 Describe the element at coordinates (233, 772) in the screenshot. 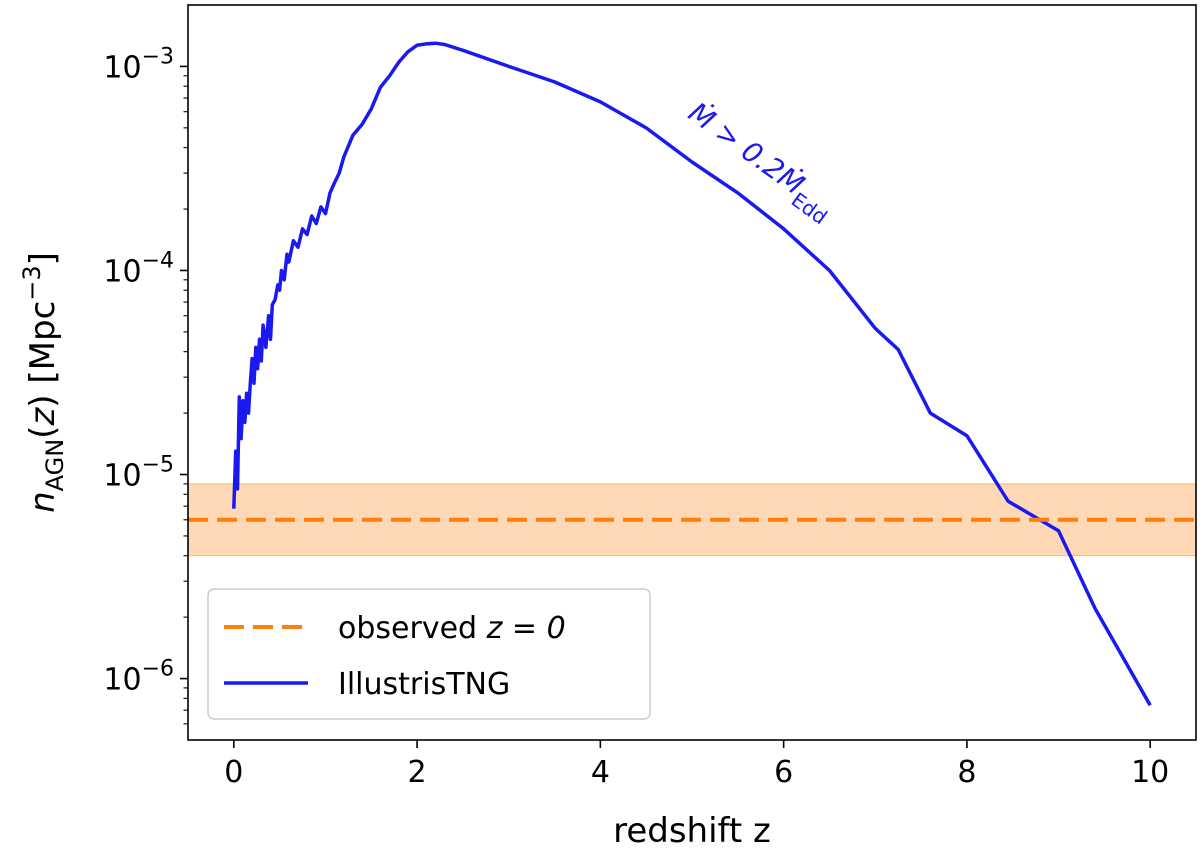

I see `x-tick-label: 0` at that location.